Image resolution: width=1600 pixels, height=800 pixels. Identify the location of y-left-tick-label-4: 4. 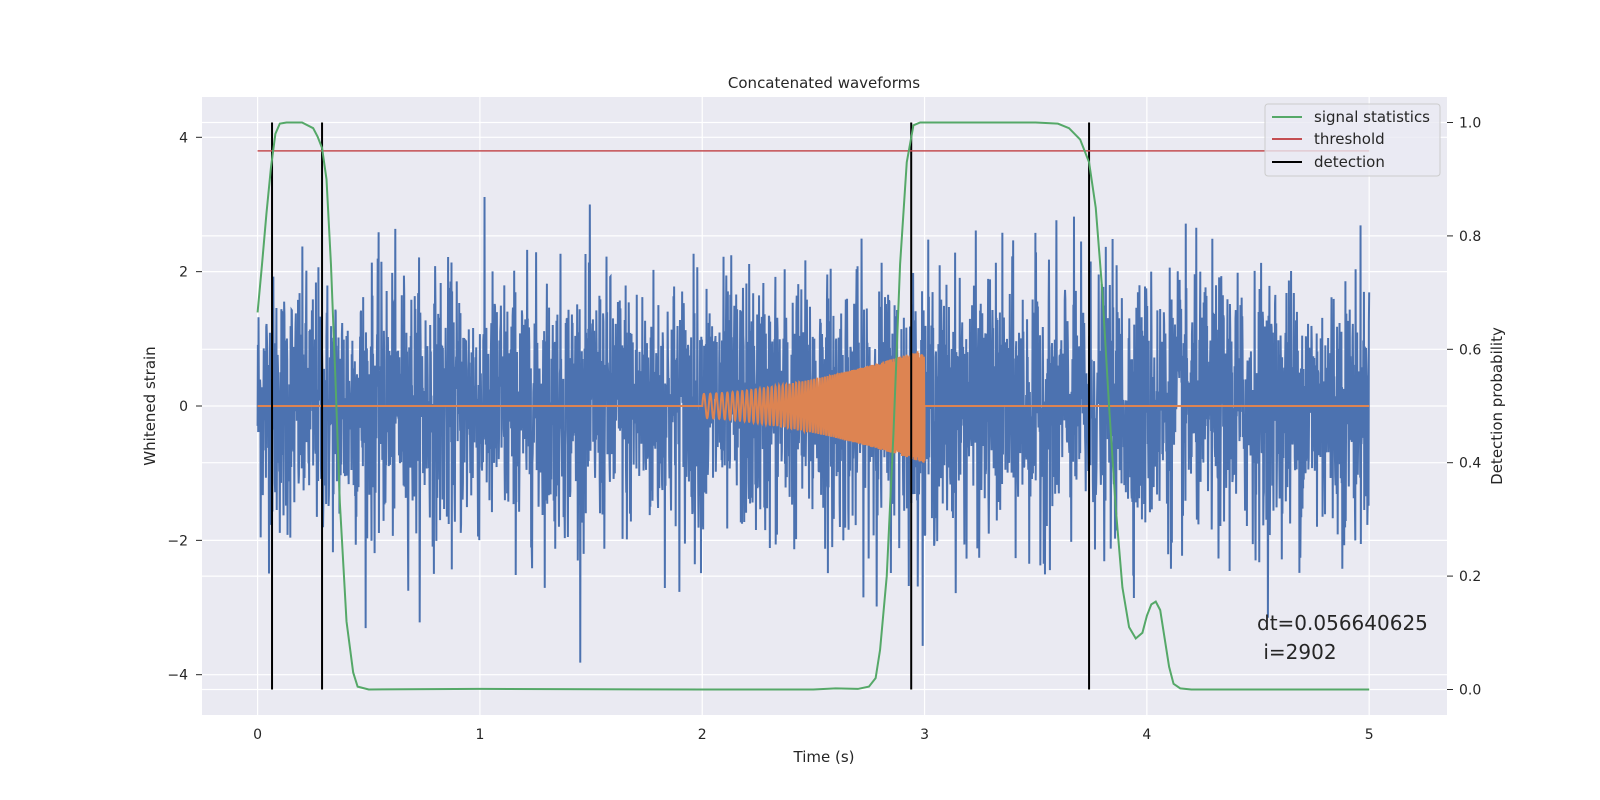
(183, 138).